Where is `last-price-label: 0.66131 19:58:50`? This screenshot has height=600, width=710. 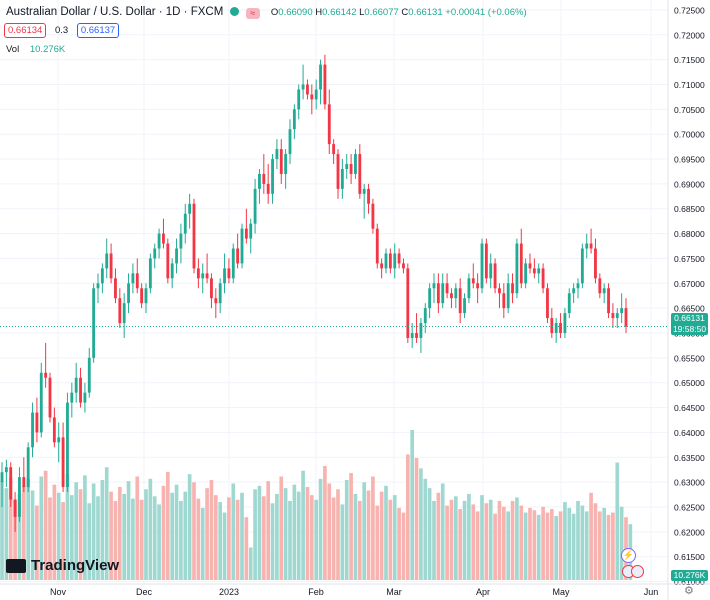 last-price-label: 0.66131 19:58:50 is located at coordinates (689, 324).